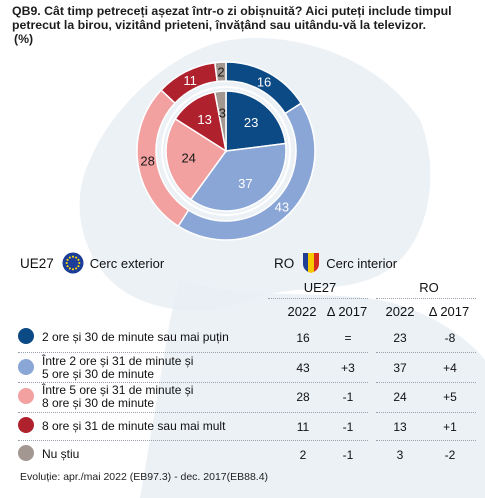 This screenshot has width=485, height=498. Describe the element at coordinates (450, 338) in the screenshot. I see `ro-delta-1: -8` at that location.